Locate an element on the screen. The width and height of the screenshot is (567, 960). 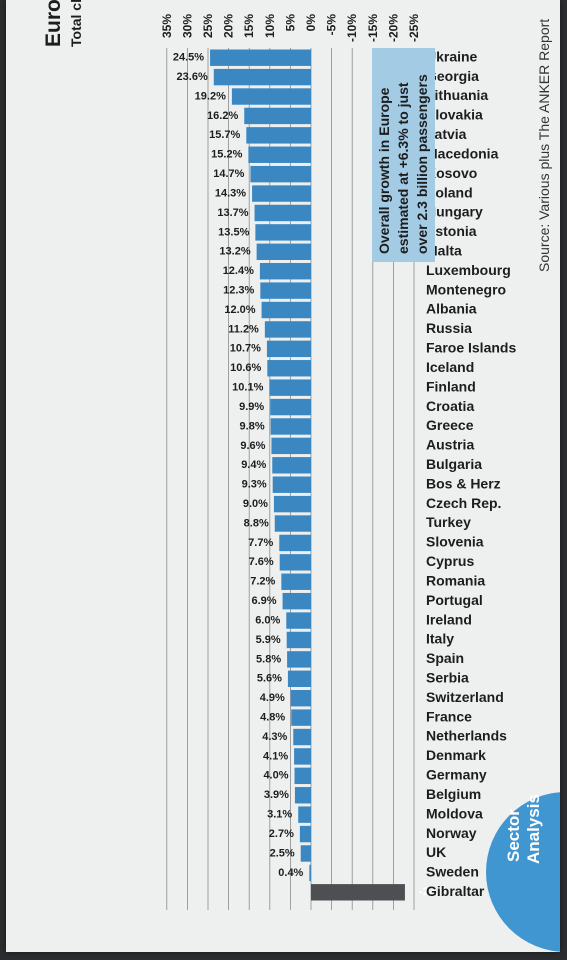
category-label: Portugal is located at coordinates (454, 600).